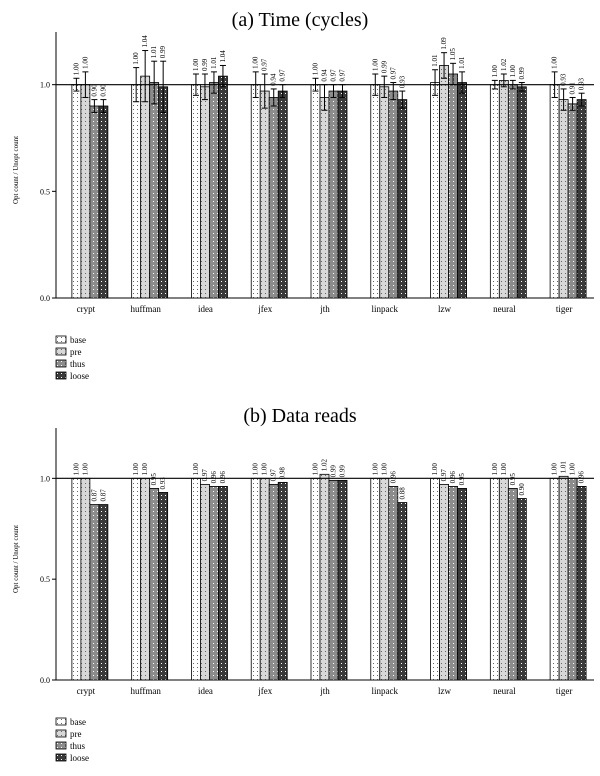  What do you see at coordinates (513, 479) in the screenshot?
I see `data-label: 0.95` at bounding box center [513, 479].